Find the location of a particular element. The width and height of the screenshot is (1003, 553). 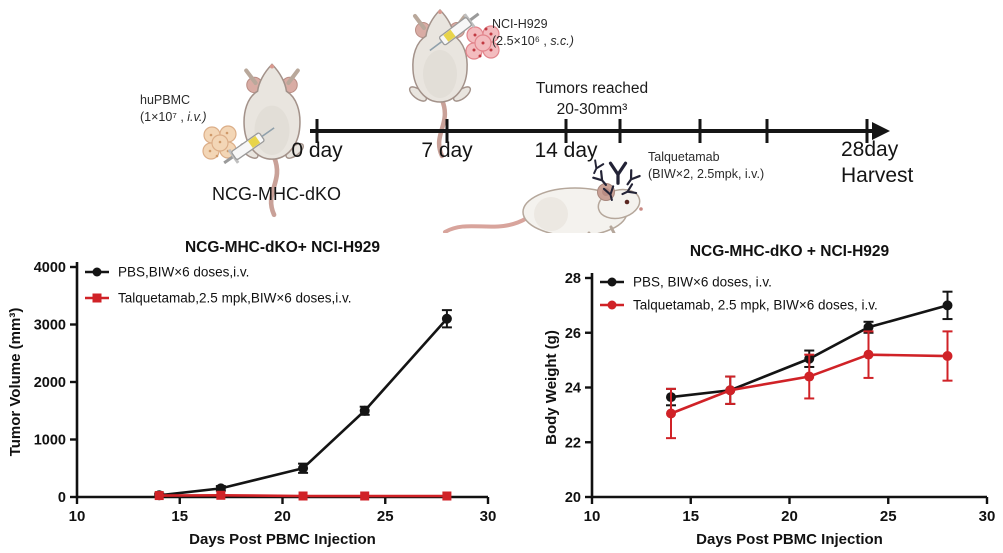

svg-text: 28 is located at coordinates (573, 279).